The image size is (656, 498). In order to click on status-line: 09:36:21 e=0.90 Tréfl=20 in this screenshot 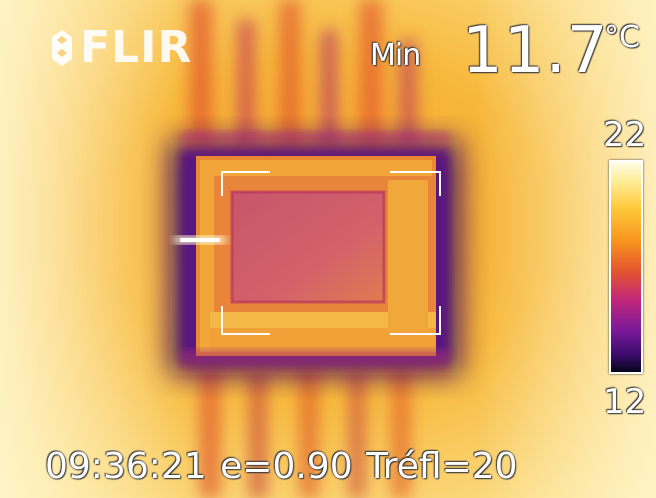, I will do `click(281, 466)`.